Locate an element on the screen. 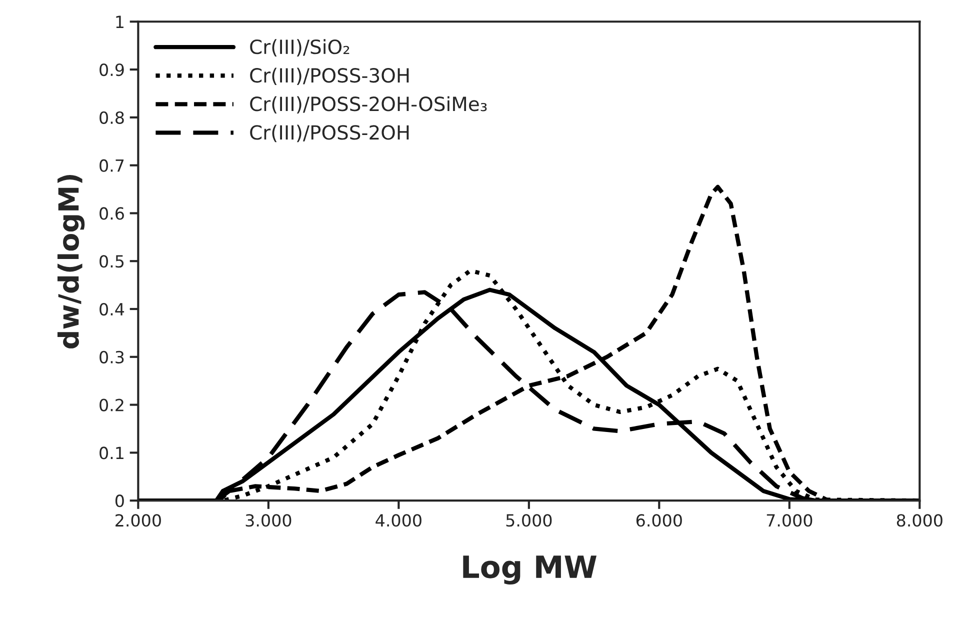  legend-label: Cr(III)/POSS-2OH is located at coordinates (329, 133).